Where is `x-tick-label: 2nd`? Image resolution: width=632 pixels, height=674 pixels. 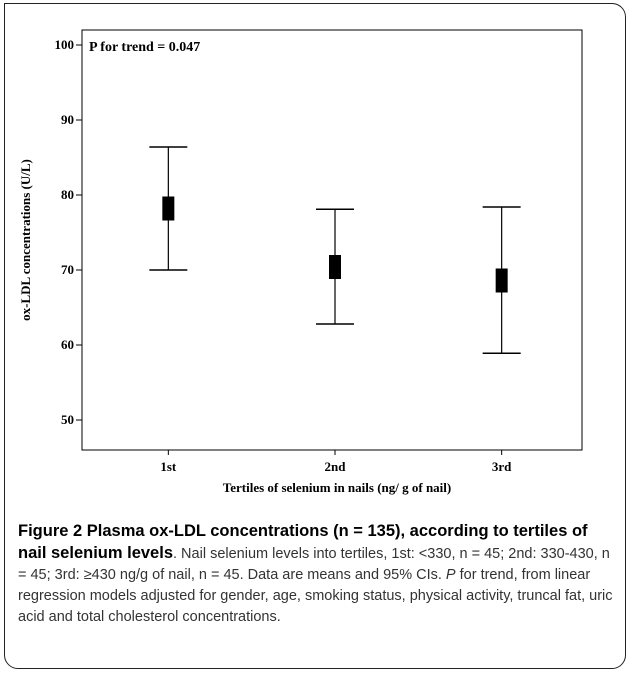
x-tick-label: 2nd is located at coordinates (336, 466).